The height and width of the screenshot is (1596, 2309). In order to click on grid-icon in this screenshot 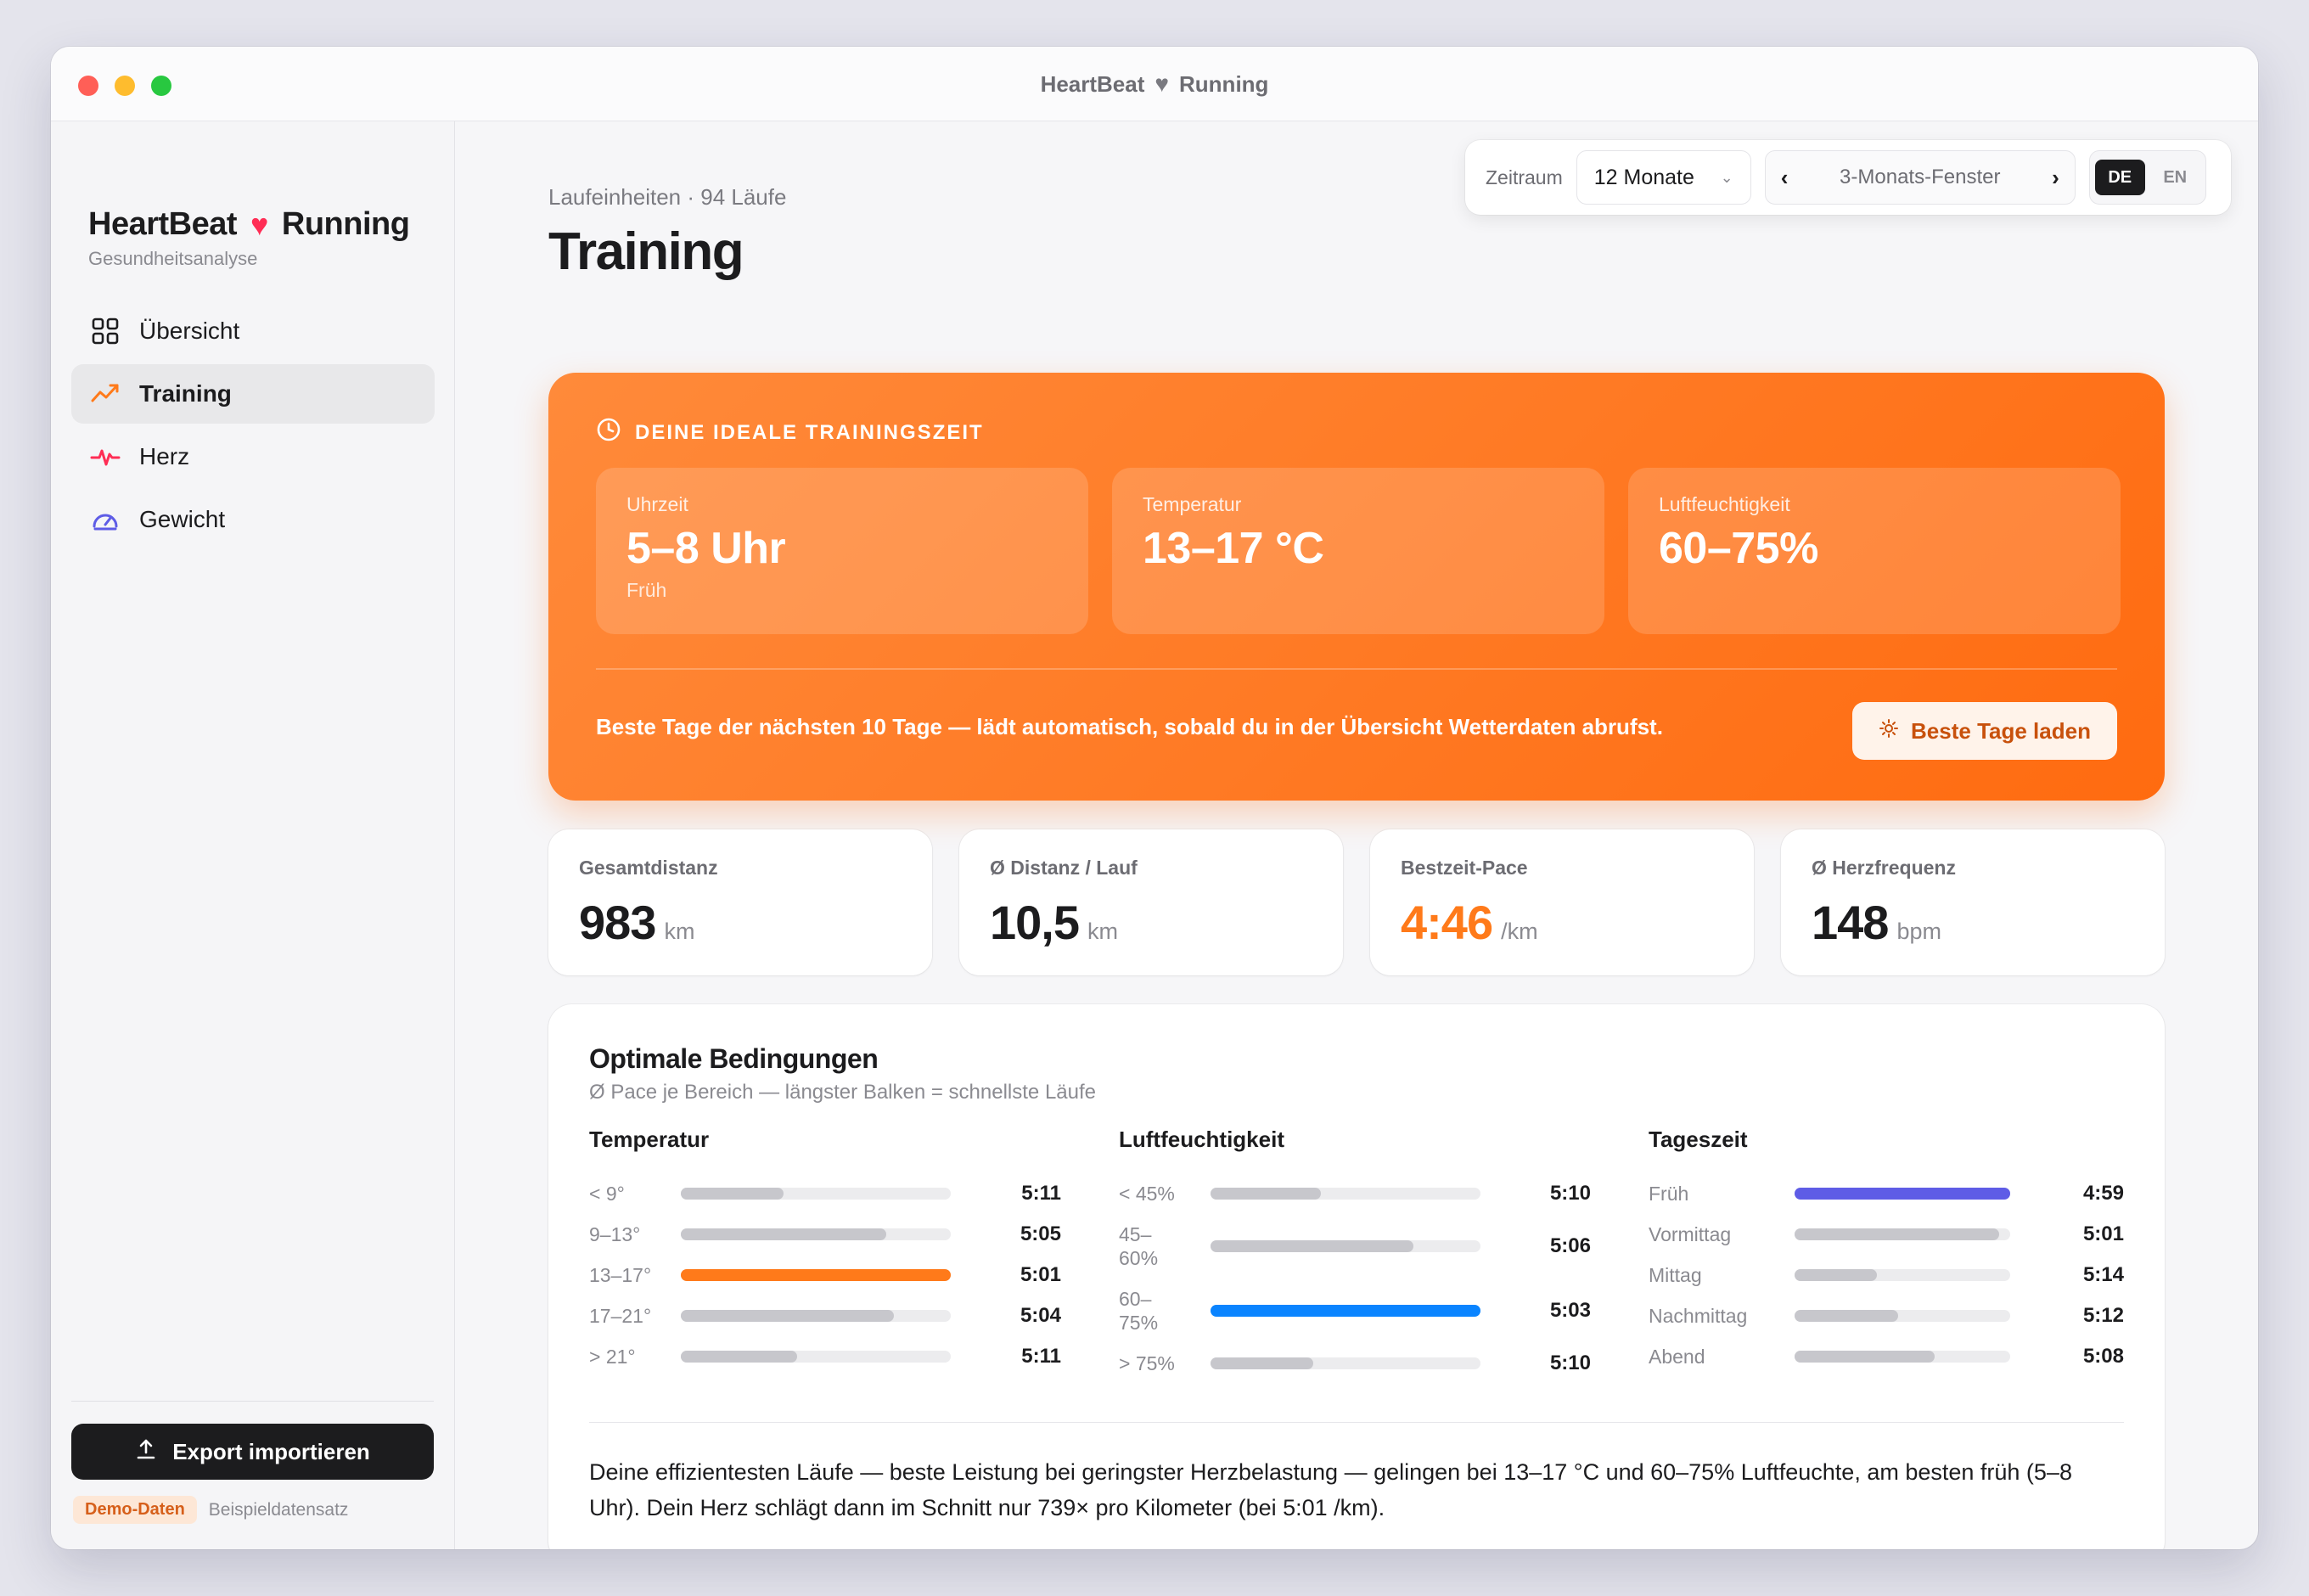, I will do `click(105, 331)`.